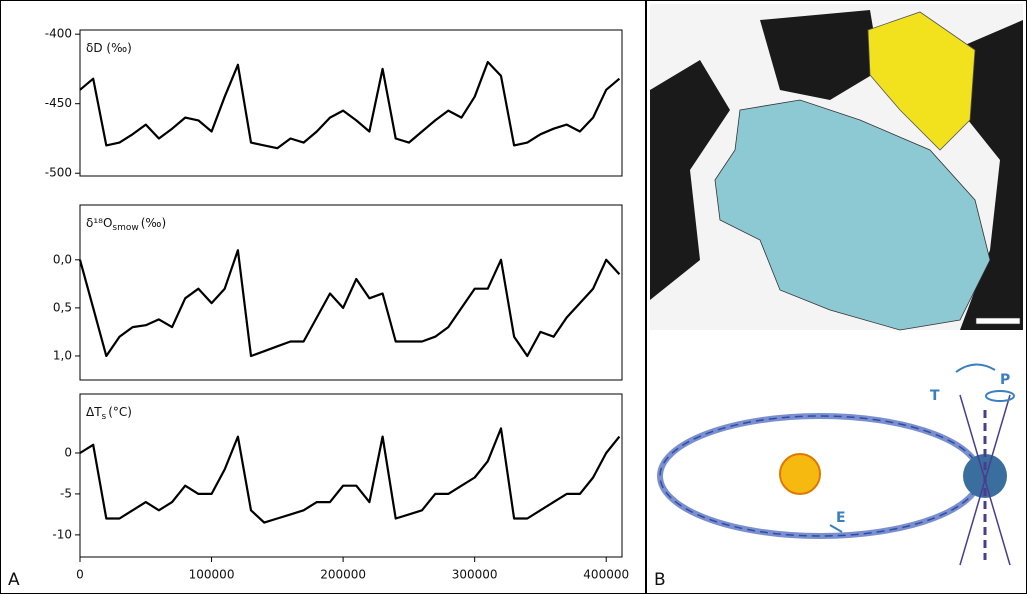  Describe the element at coordinates (660, 580) in the screenshot. I see `panel-label: B` at that location.